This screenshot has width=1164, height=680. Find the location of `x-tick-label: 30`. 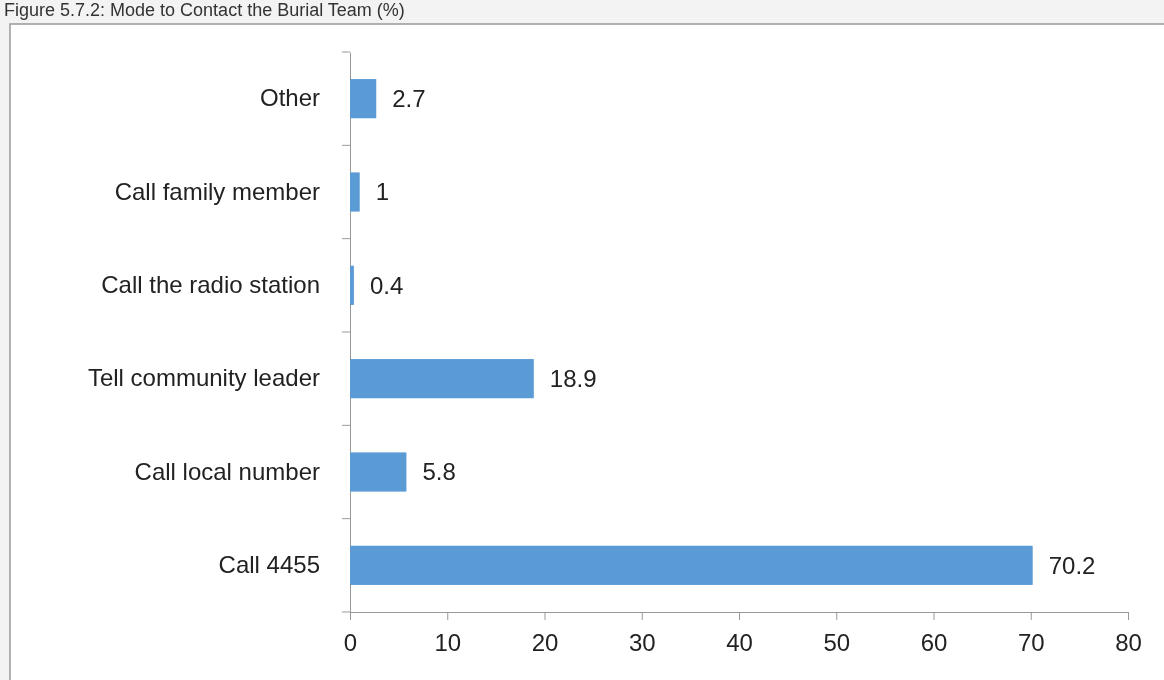

x-tick-label: 30 is located at coordinates (642, 643).